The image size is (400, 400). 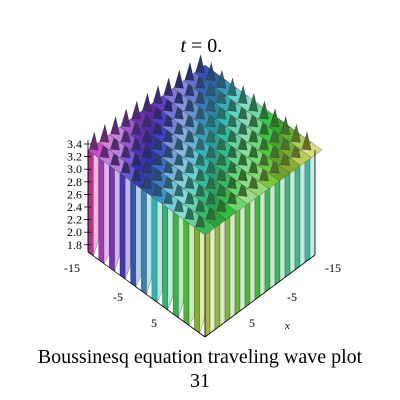 I want to click on z-tick-label: 2.8, so click(x=74, y=182).